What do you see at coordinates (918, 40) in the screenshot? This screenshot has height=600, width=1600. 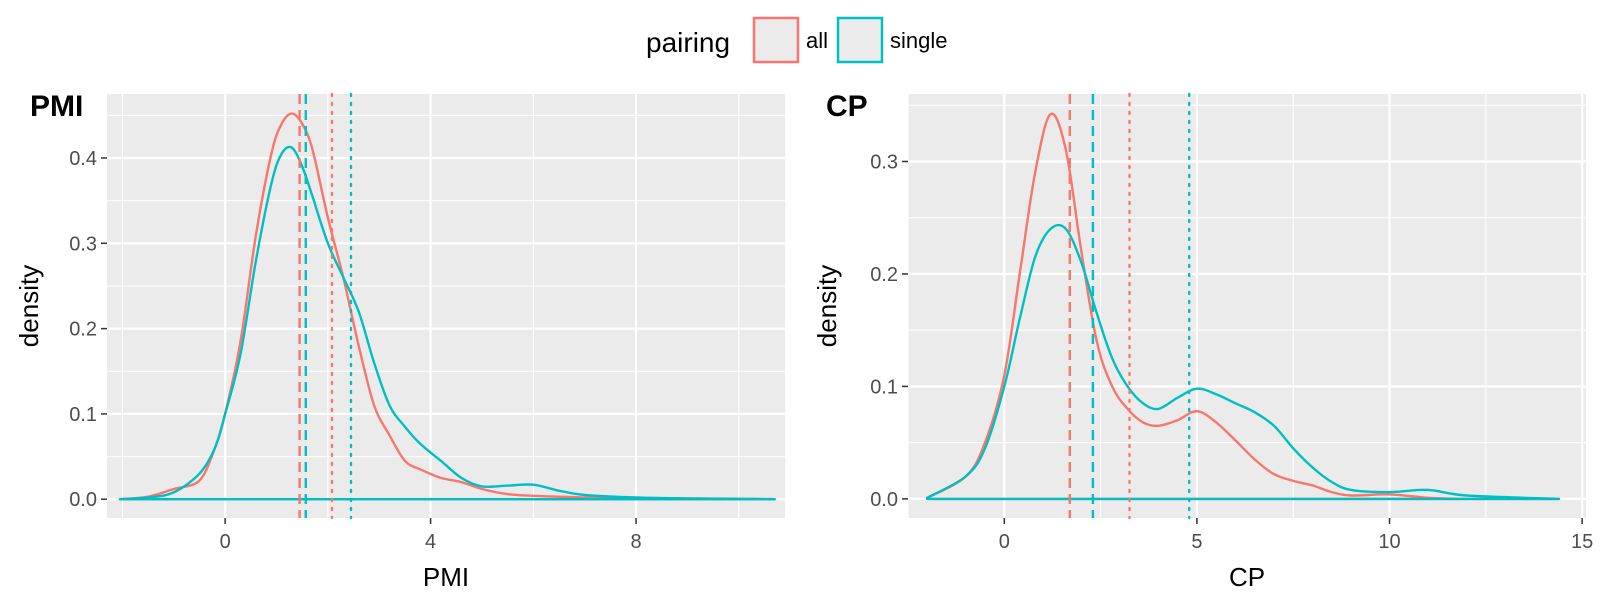 I see `legend-label-single: single` at bounding box center [918, 40].